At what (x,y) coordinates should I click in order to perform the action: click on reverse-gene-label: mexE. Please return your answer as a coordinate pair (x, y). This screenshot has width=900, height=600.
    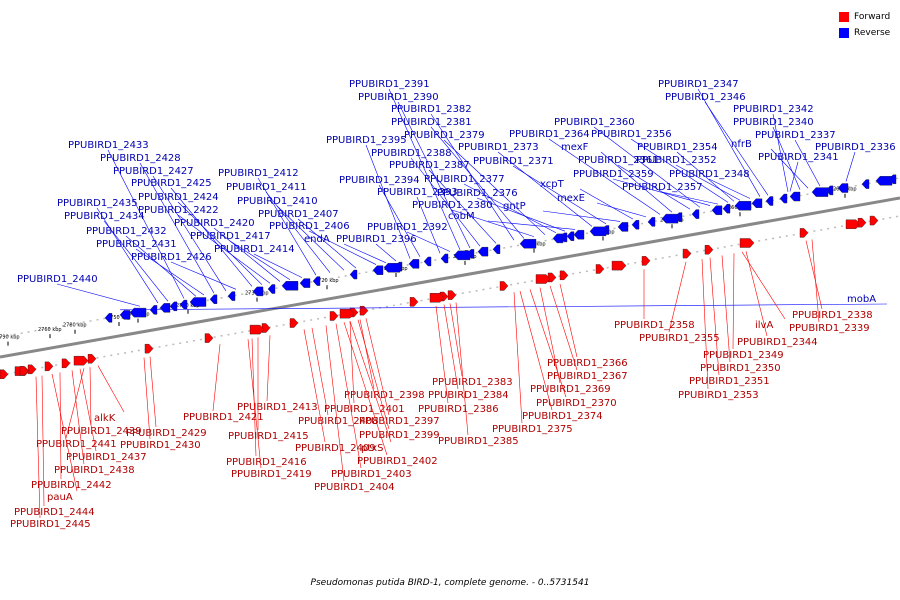
    Looking at the image, I should click on (571, 198).